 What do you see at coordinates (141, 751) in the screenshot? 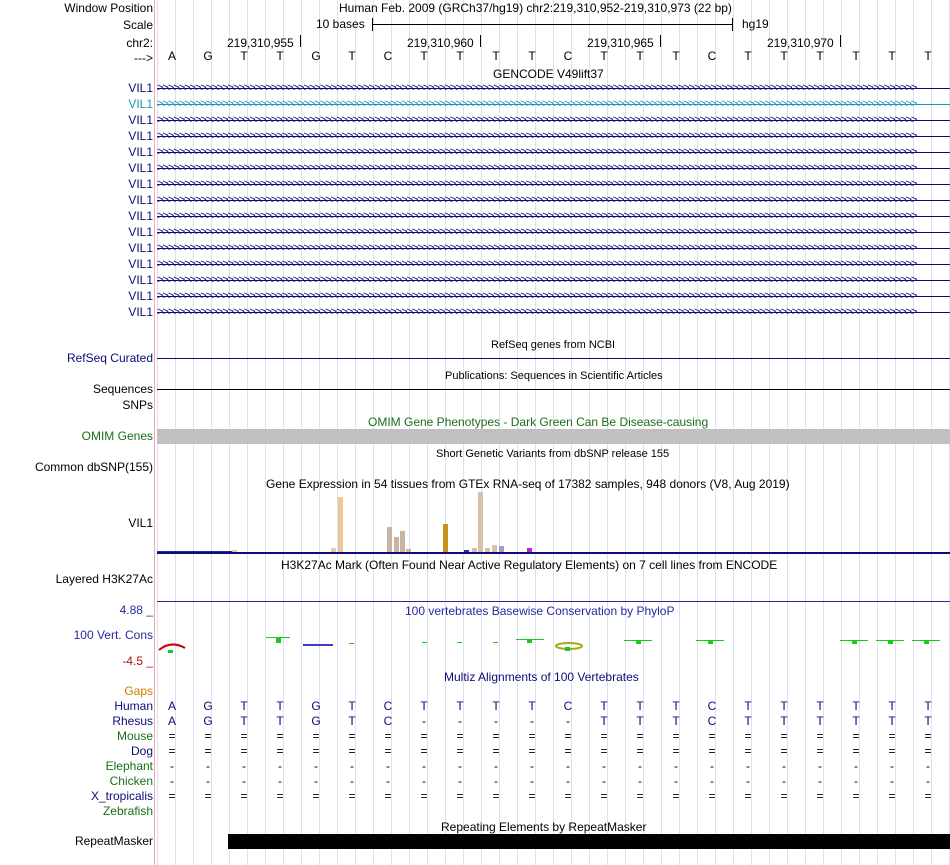
I see `species-label: Dog` at bounding box center [141, 751].